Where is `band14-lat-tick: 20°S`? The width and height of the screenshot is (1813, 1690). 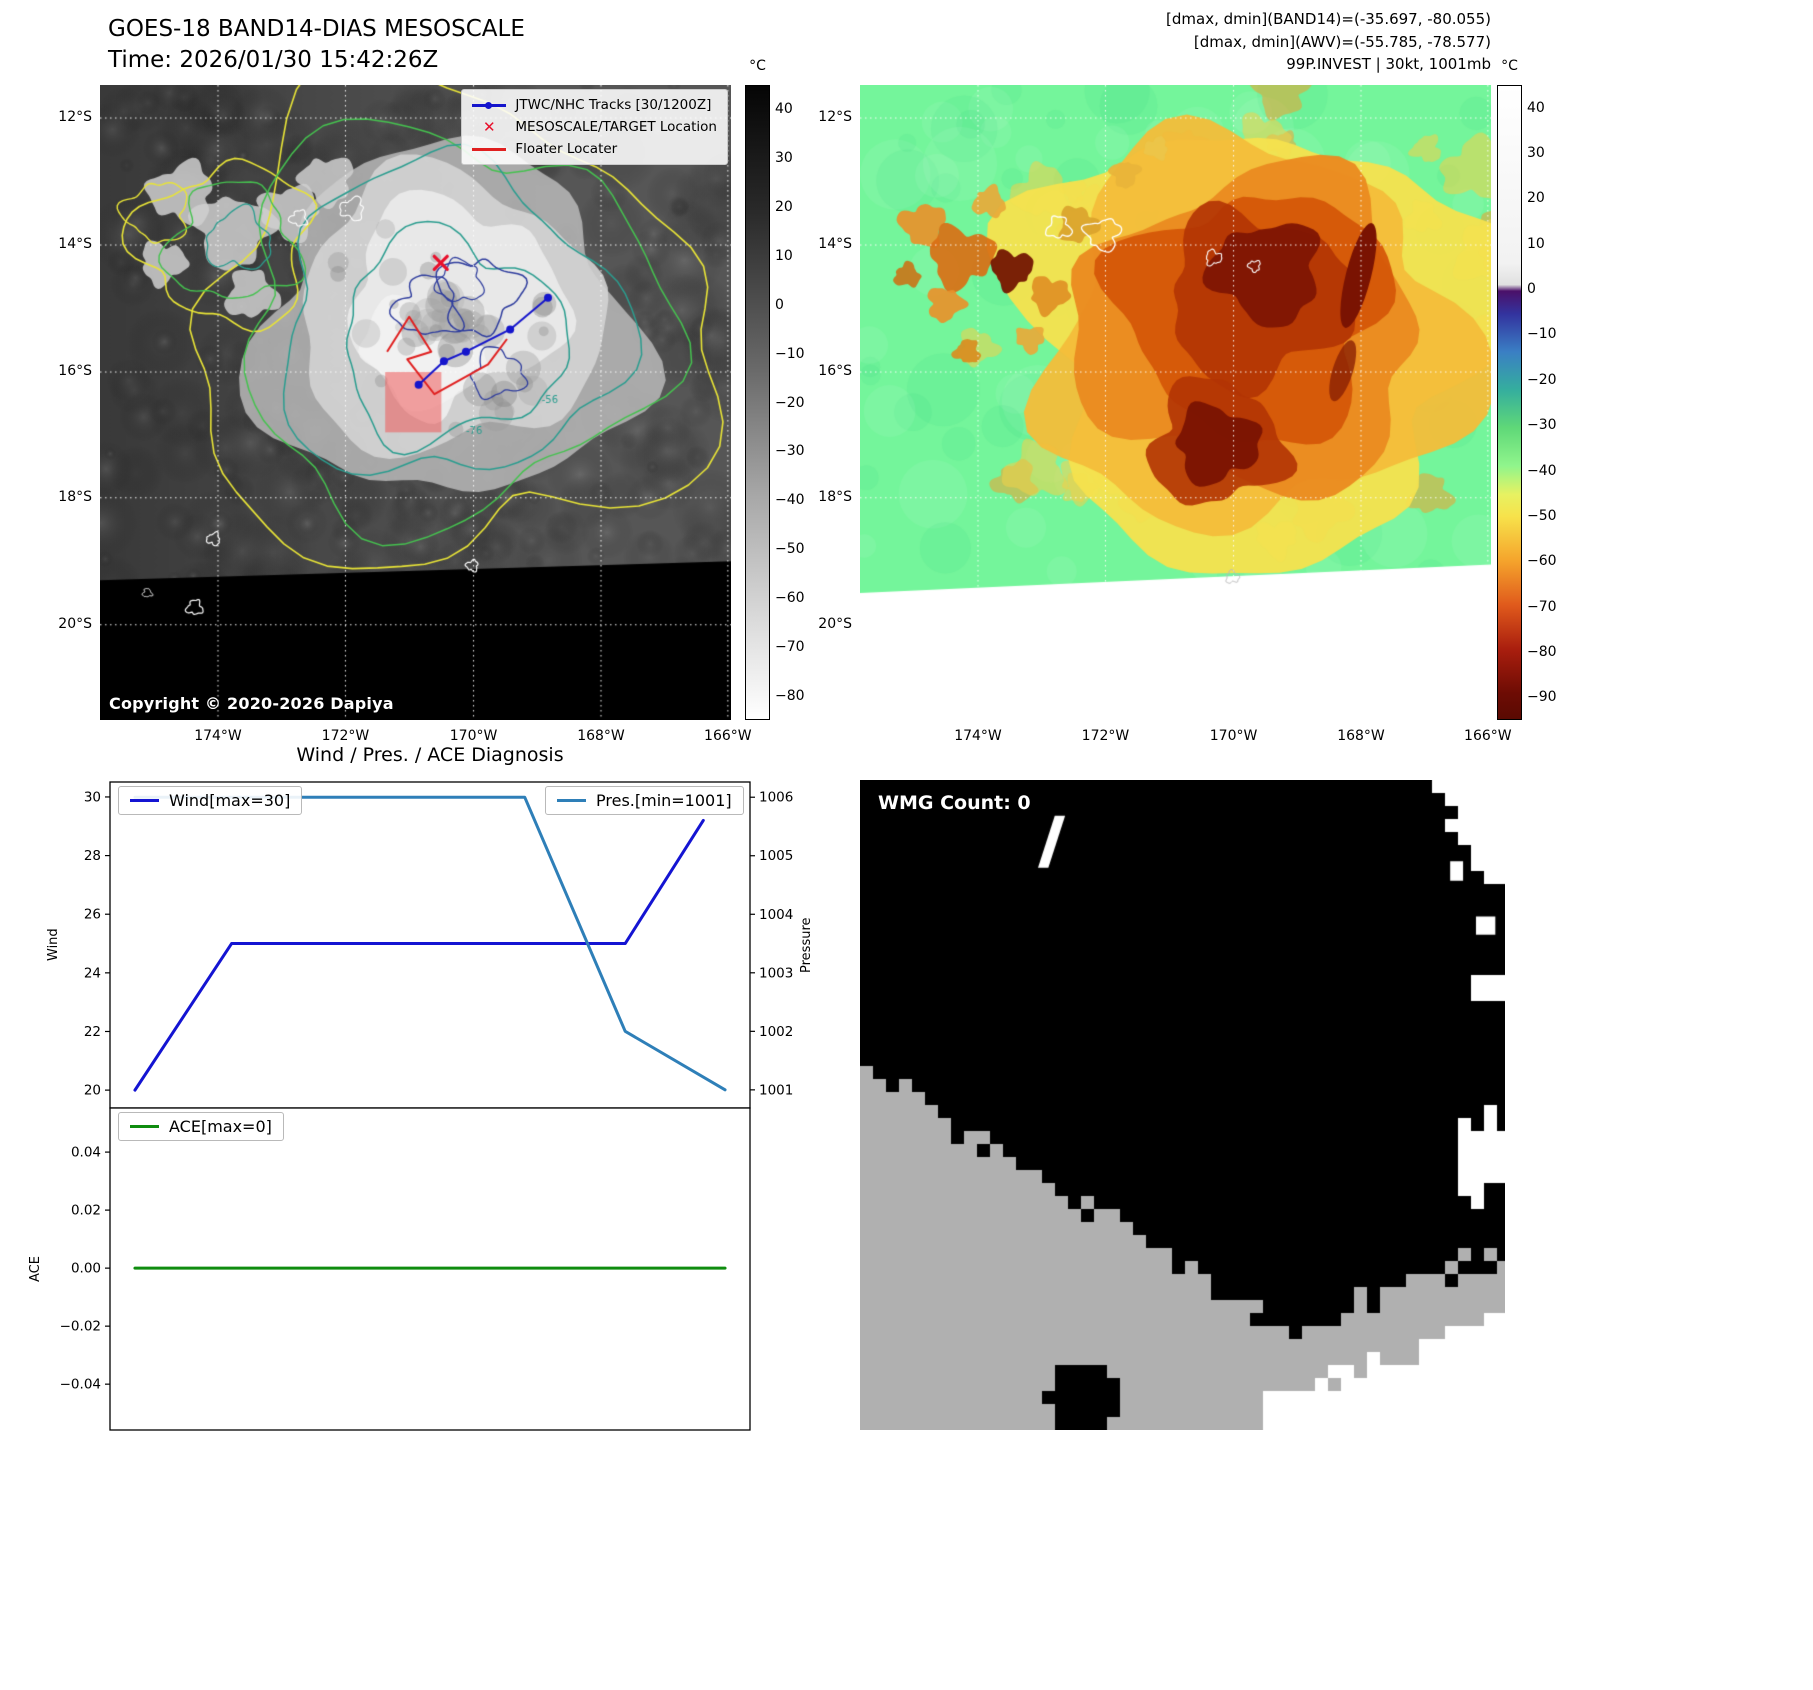 band14-lat-tick: 20°S is located at coordinates (75, 623).